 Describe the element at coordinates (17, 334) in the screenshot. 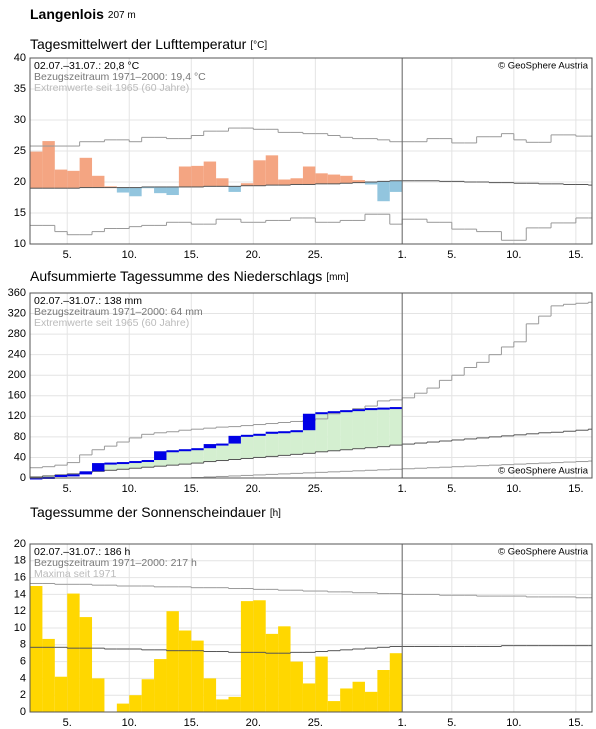

I see `y-tick-label: 280` at that location.